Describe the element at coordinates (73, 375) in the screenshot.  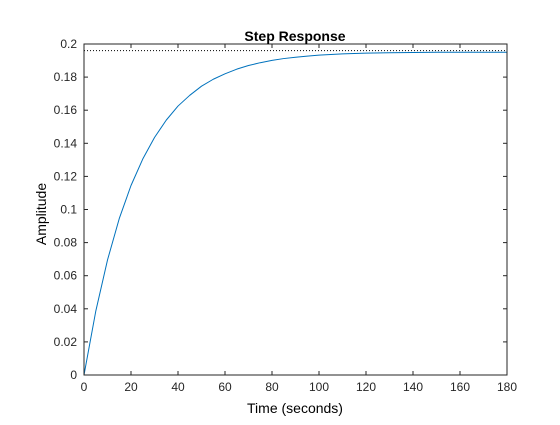
I see `y-tick-label: 0` at that location.